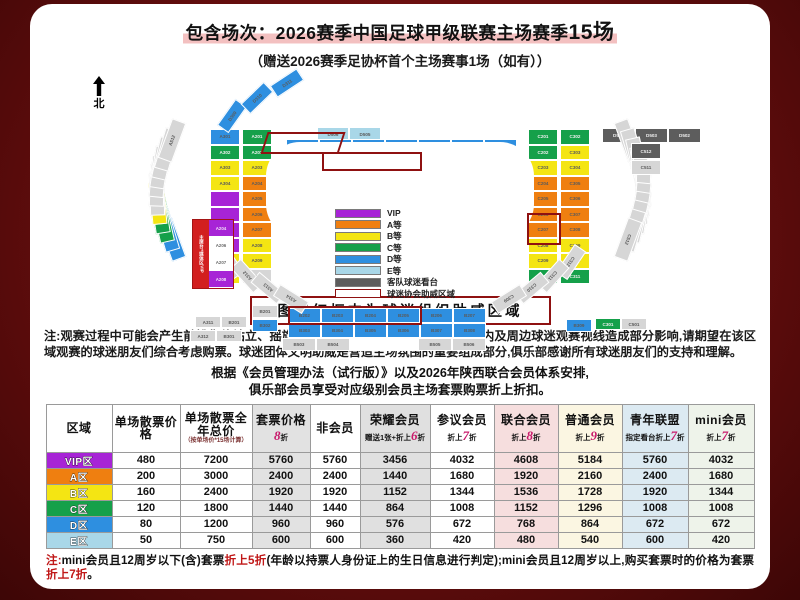 This screenshot has height=600, width=800. What do you see at coordinates (461, 419) in the screenshot?
I see `table-header-title: 参议会员` at bounding box center [461, 419].